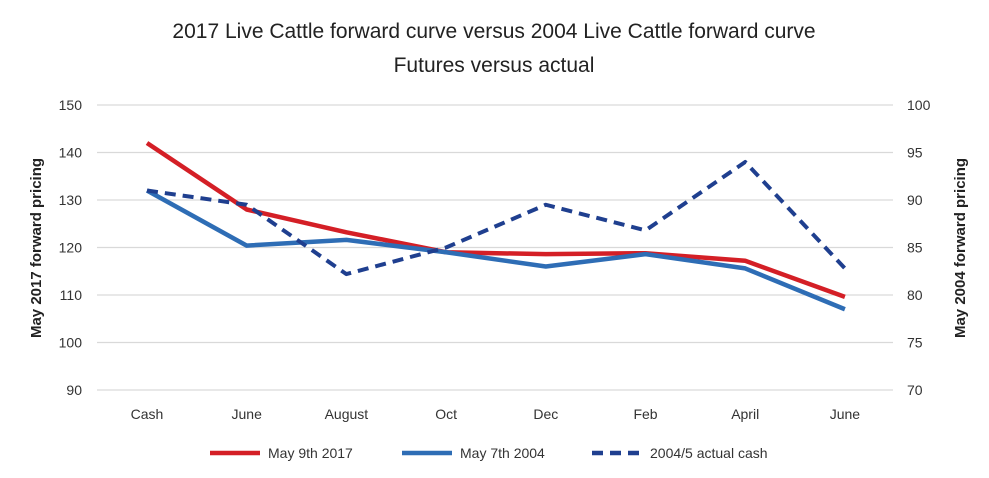 The height and width of the screenshot is (478, 989). Describe the element at coordinates (71, 105) in the screenshot. I see `left-tick-label: 150` at that location.